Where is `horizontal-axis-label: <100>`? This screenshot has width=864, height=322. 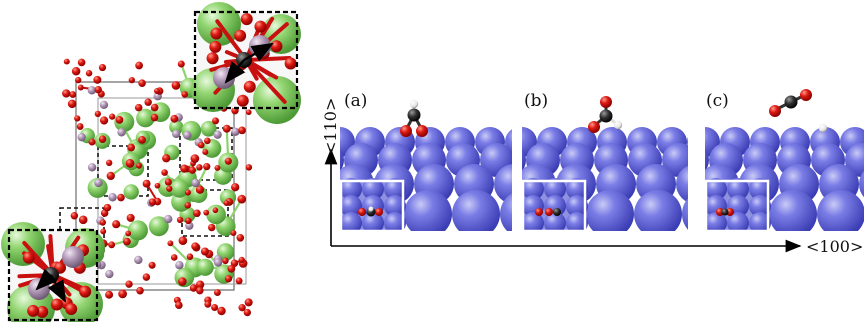
horizontal-axis-label: <100> is located at coordinates (834, 246).